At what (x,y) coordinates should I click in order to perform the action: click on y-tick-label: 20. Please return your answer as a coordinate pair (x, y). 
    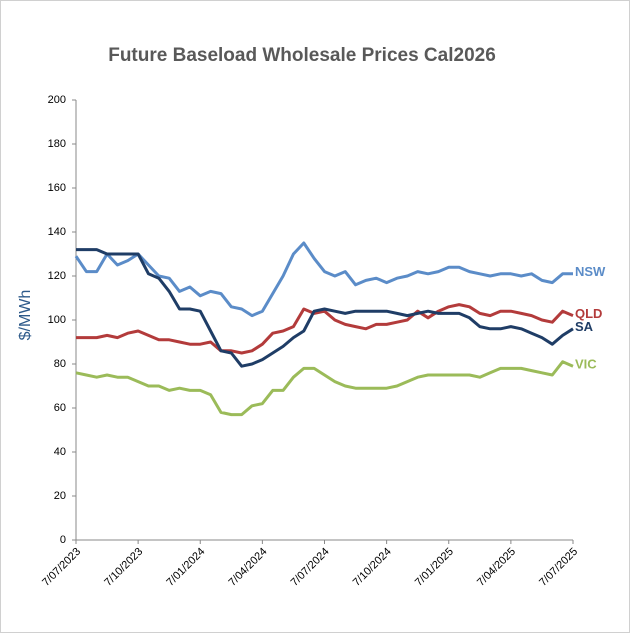
    Looking at the image, I should click on (60, 496).